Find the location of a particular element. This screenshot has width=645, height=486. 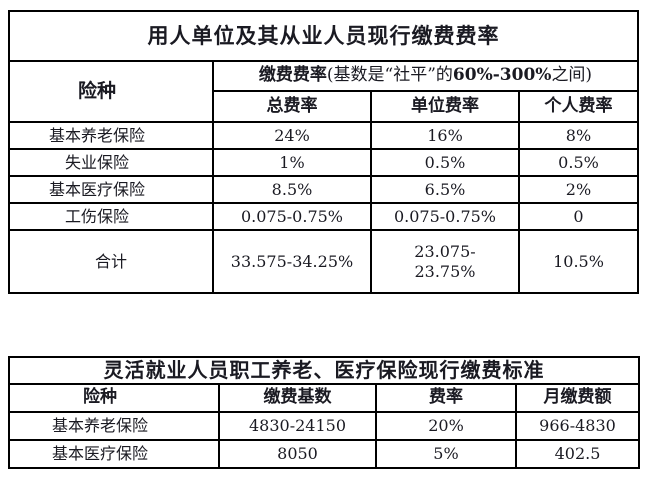

table-row-medical: 基本医疗保险 8.5% 6.5% 2% is located at coordinates (323, 189).